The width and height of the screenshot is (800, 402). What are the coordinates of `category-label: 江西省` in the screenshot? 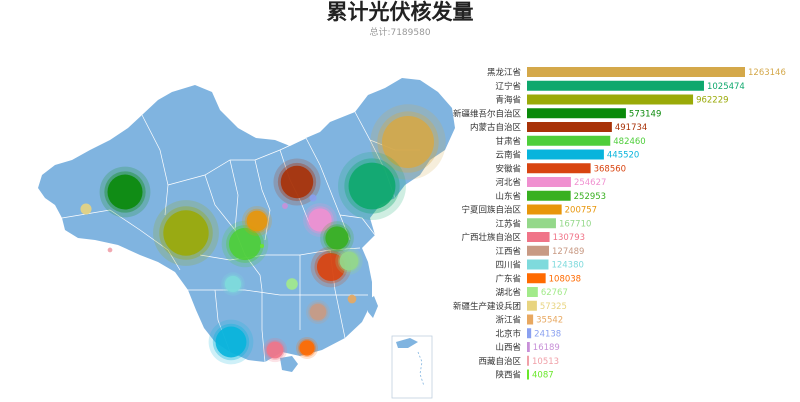 It's located at (508, 251).